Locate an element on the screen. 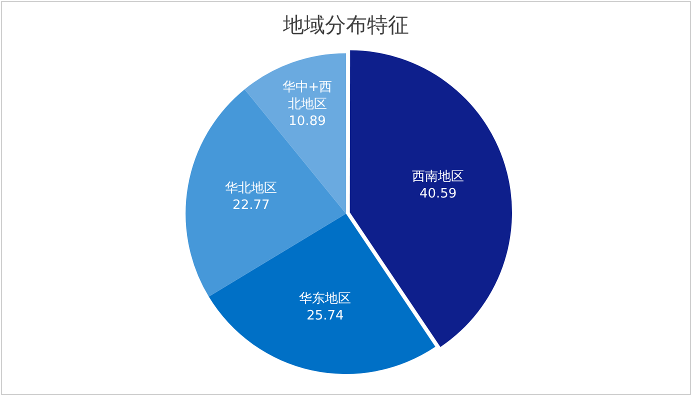 This screenshot has height=404, width=692. data-label: 22.77 is located at coordinates (251, 206).